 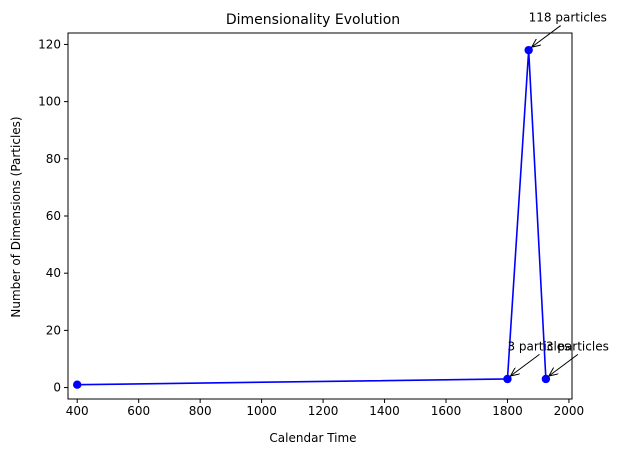 I want to click on x-tick-label: 1200, so click(x=323, y=411).